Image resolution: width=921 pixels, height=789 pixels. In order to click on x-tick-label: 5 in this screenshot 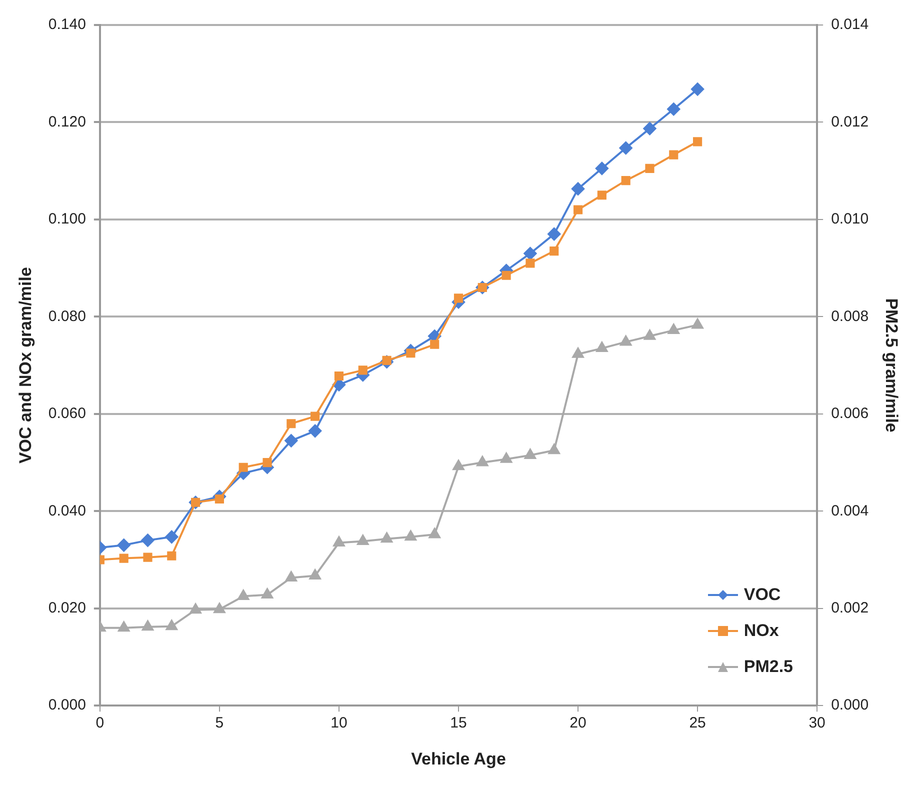, I will do `click(219, 723)`.